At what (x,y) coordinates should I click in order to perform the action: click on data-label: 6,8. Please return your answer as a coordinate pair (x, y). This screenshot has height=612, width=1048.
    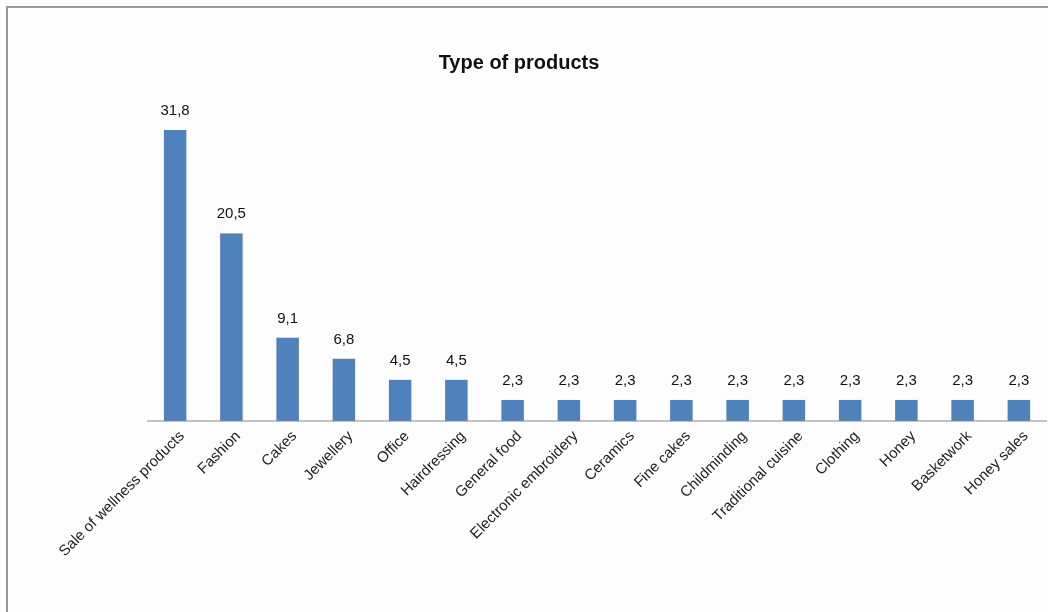
    Looking at the image, I should click on (344, 338).